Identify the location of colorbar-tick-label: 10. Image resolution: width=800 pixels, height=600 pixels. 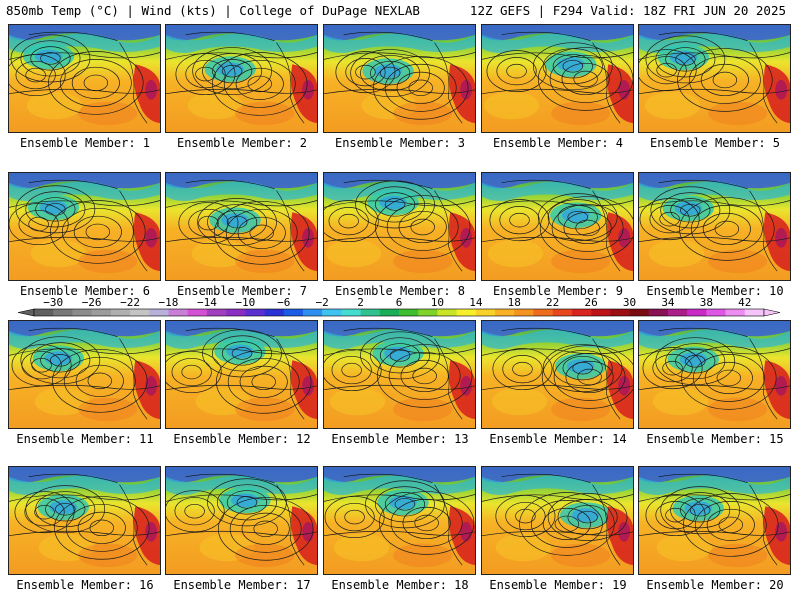
(437, 303).